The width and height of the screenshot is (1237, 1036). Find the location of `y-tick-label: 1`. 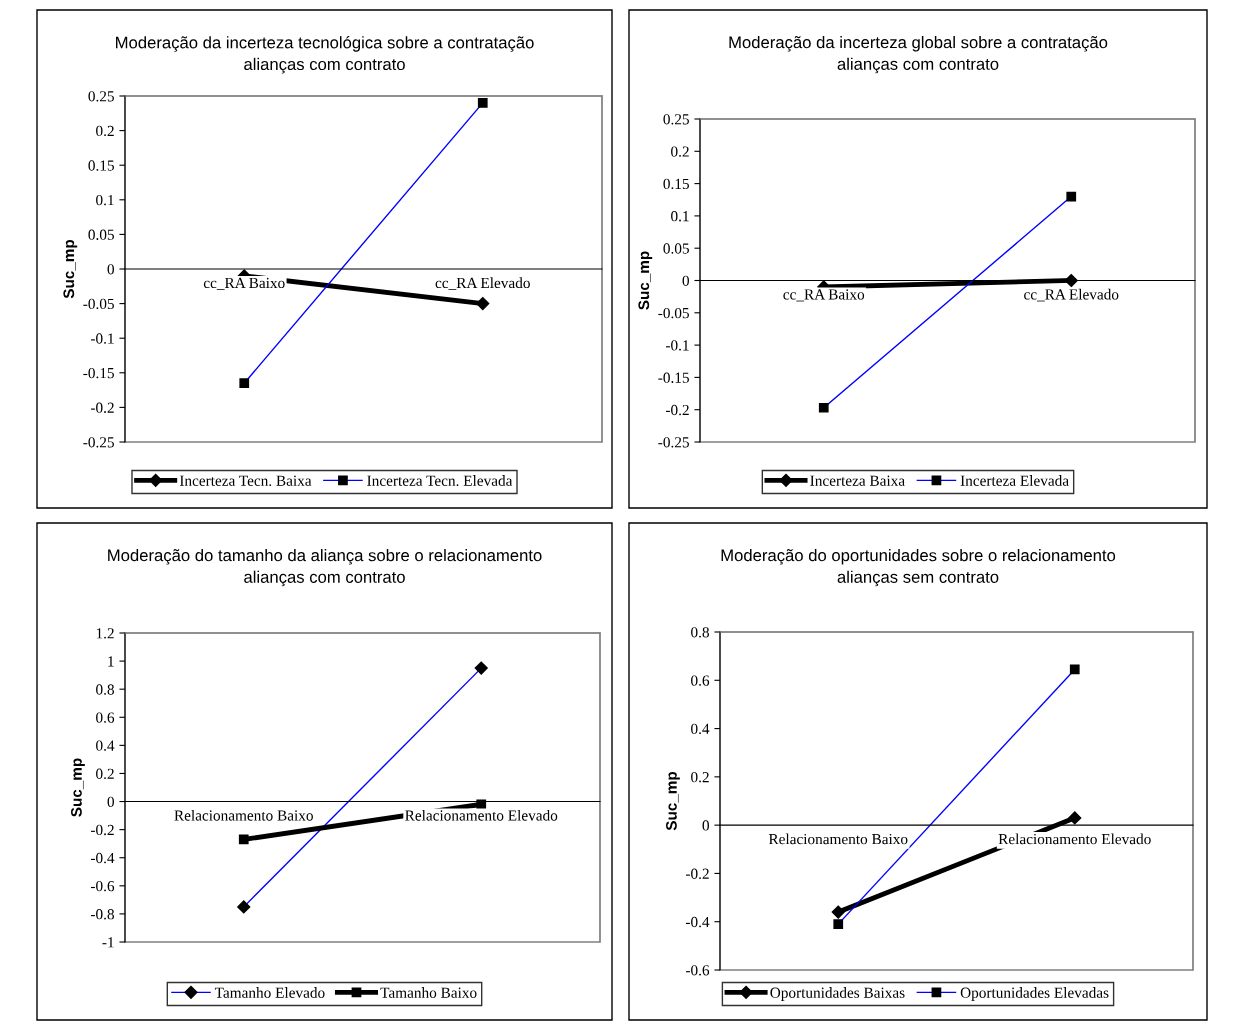

y-tick-label: 1 is located at coordinates (111, 661).